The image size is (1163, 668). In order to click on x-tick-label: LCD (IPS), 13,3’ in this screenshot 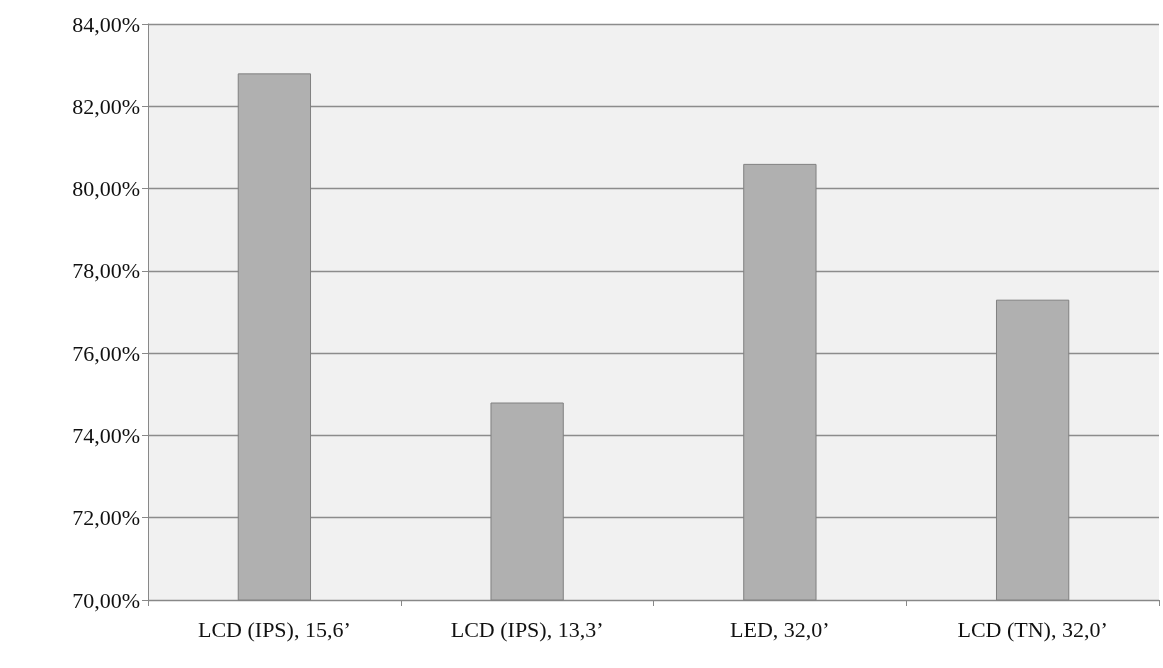, I will do `click(527, 629)`.